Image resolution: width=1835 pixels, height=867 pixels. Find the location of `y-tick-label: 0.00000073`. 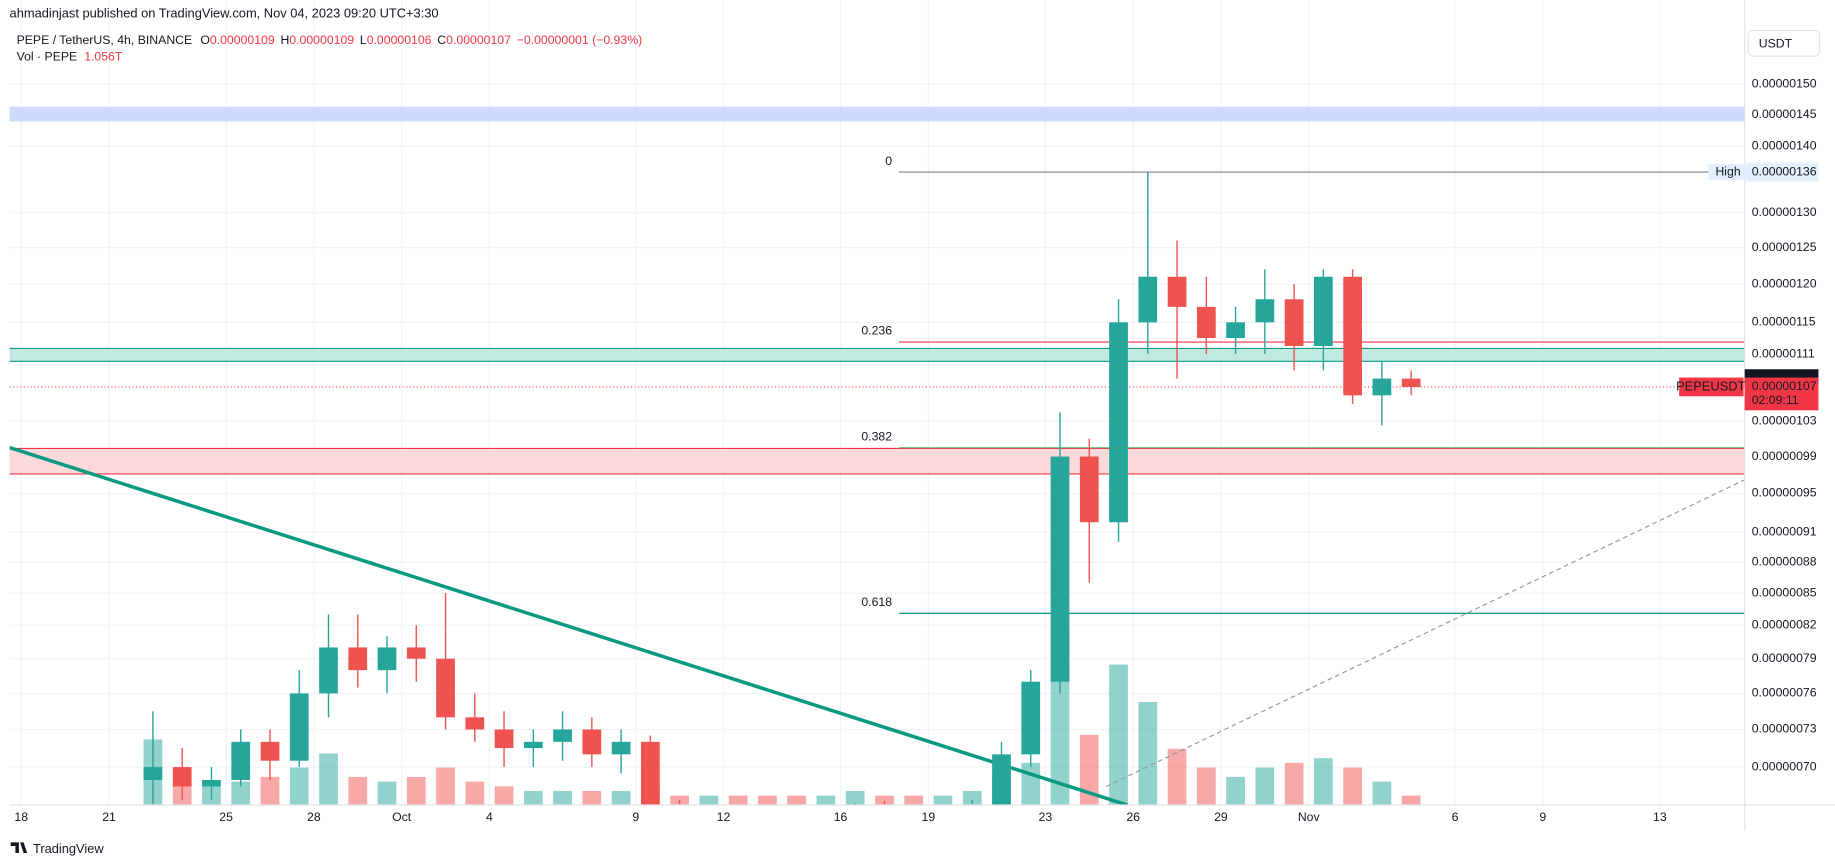

y-tick-label: 0.00000073 is located at coordinates (1784, 729).